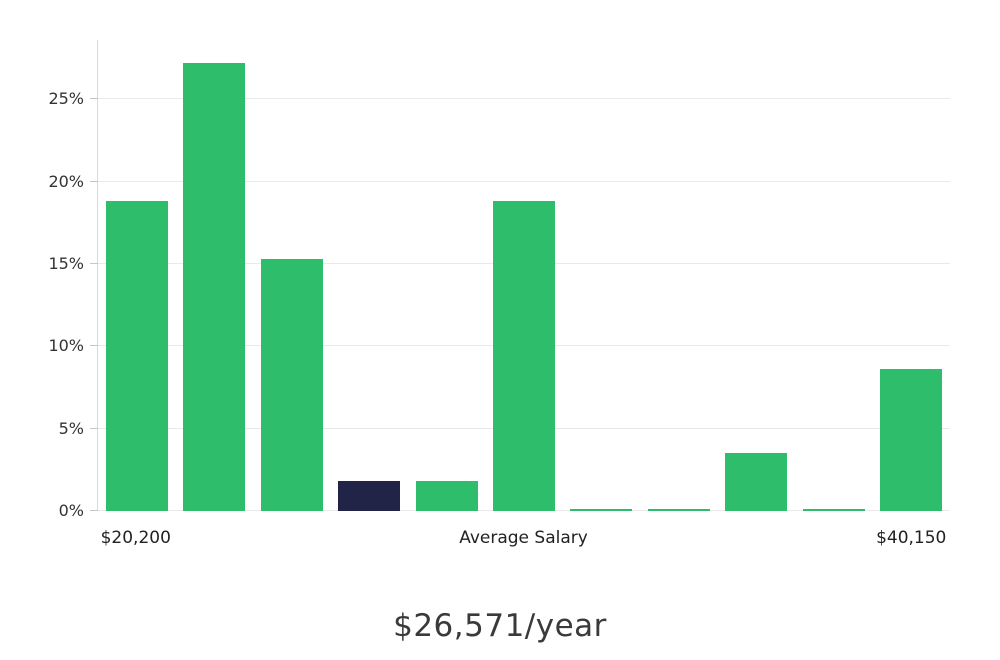  I want to click on x-axis-label: $40,150, so click(911, 538).